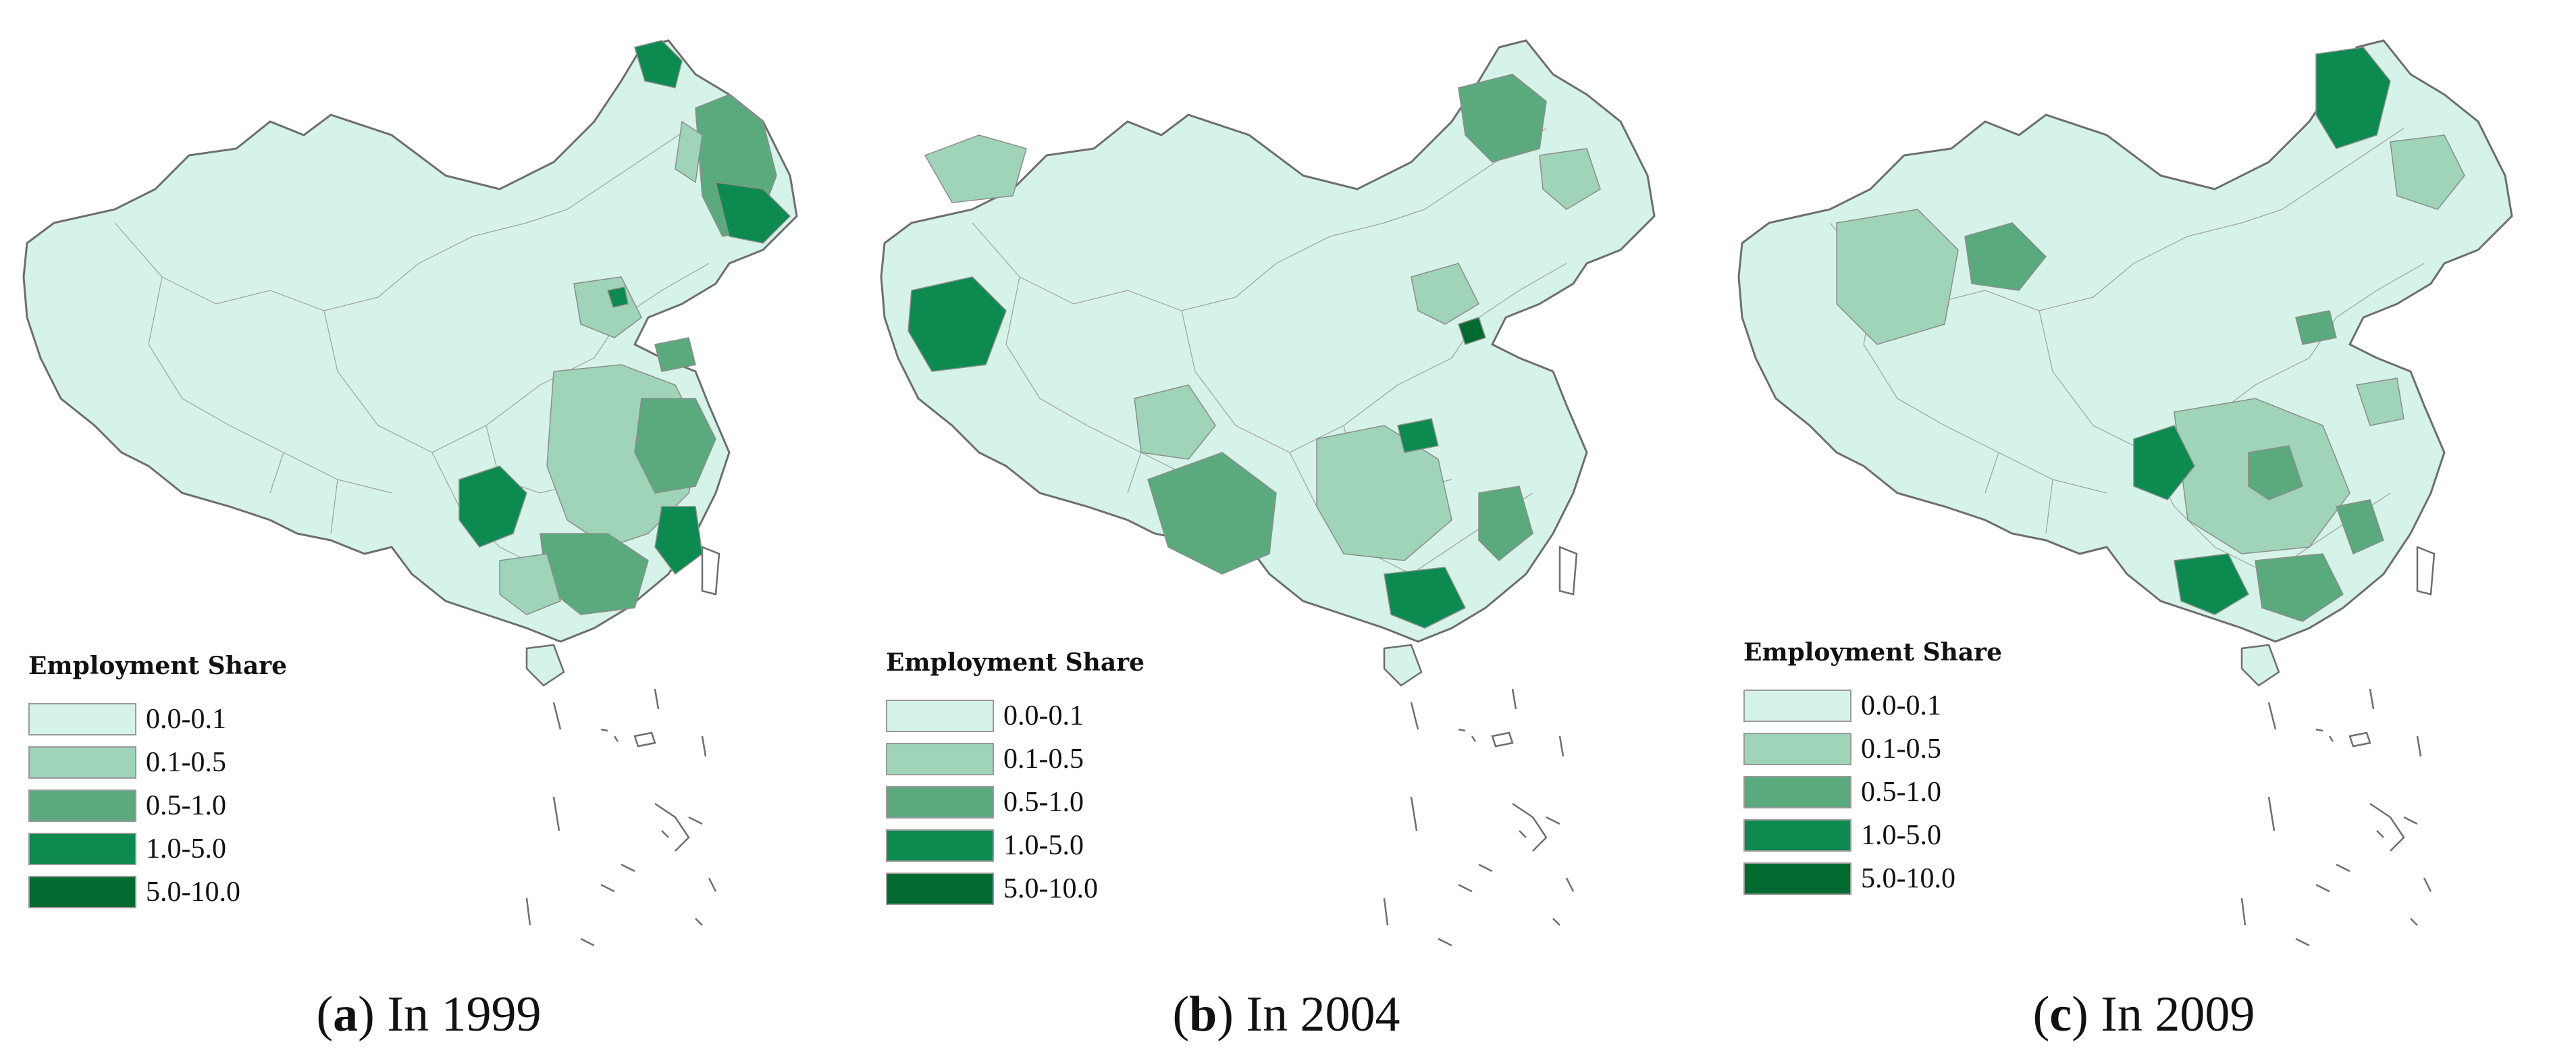  I want to click on region-jiangsu-2009, so click(2380, 402).